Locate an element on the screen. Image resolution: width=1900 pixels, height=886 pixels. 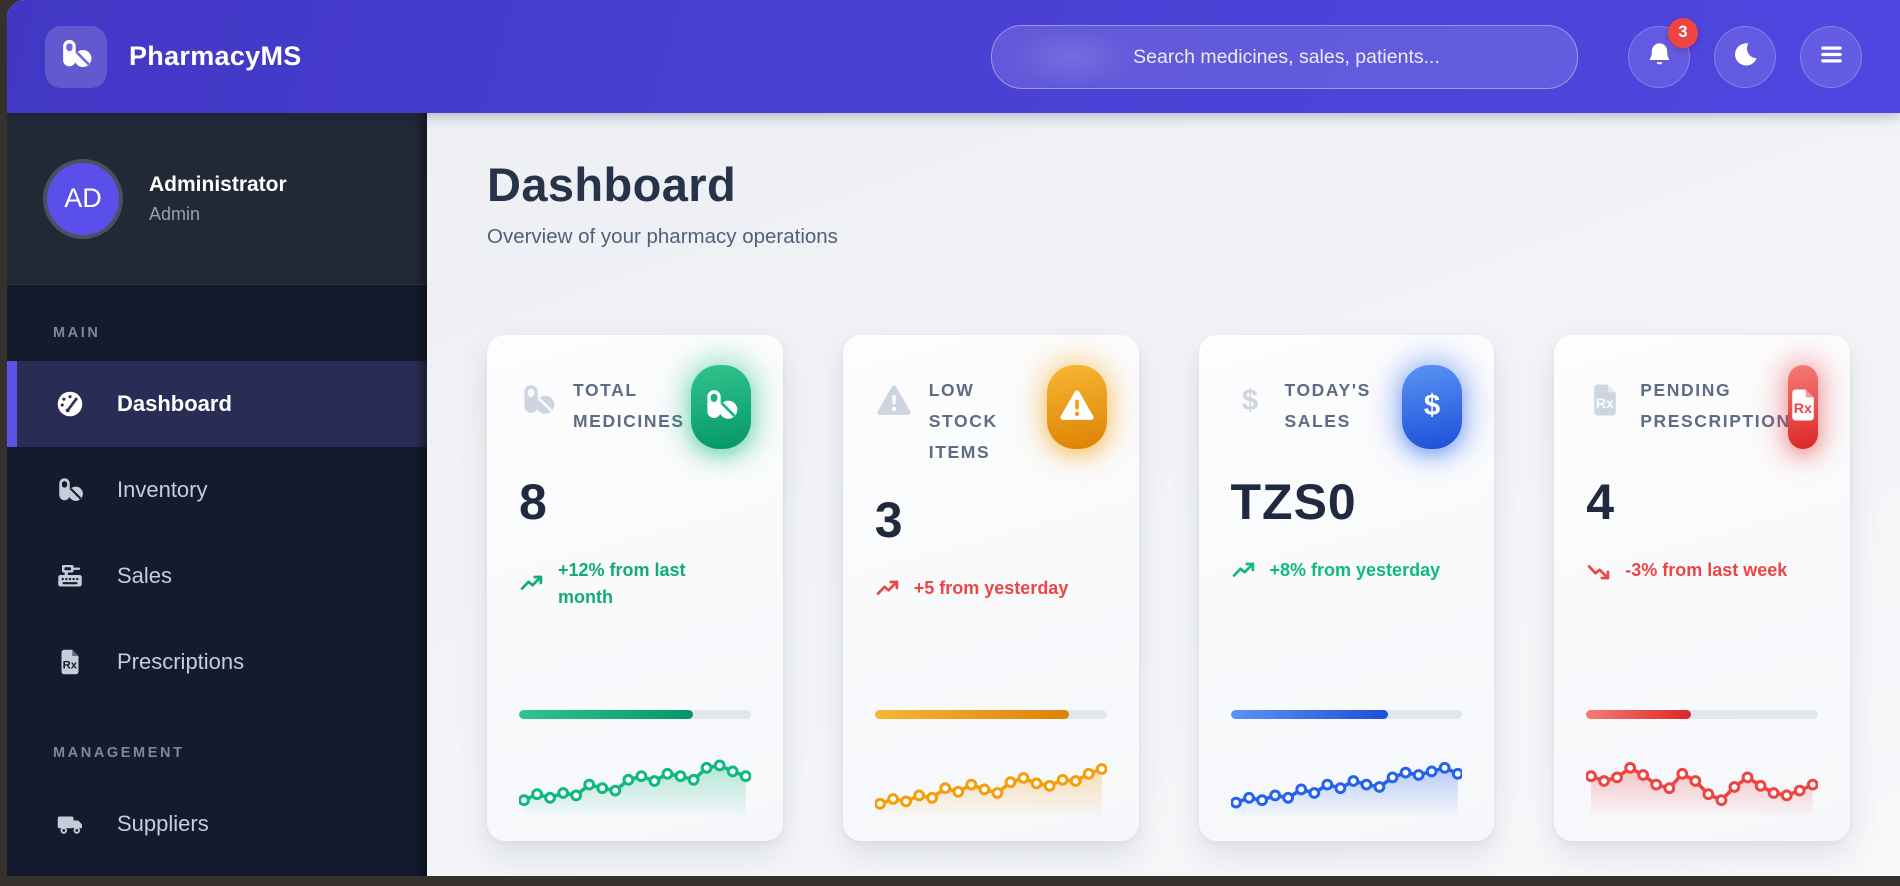
page-subtitle: Overview of your pharmacy operations is located at coordinates (662, 237).